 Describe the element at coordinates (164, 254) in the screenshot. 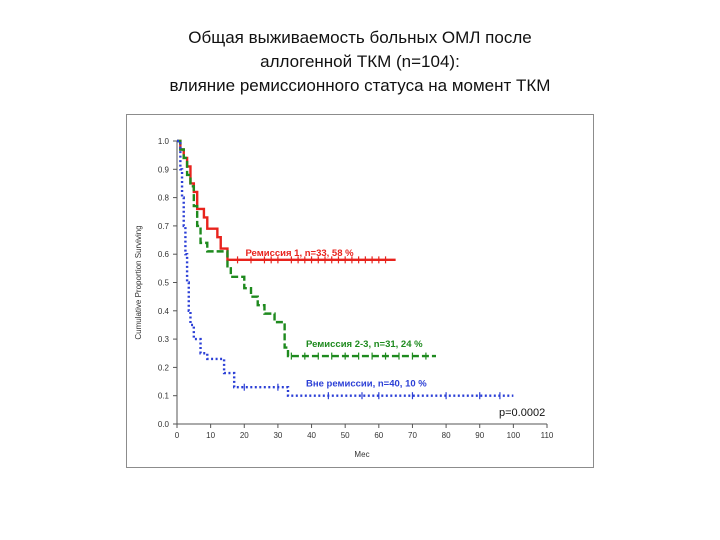

I see `y-tick-label: 0.6` at that location.